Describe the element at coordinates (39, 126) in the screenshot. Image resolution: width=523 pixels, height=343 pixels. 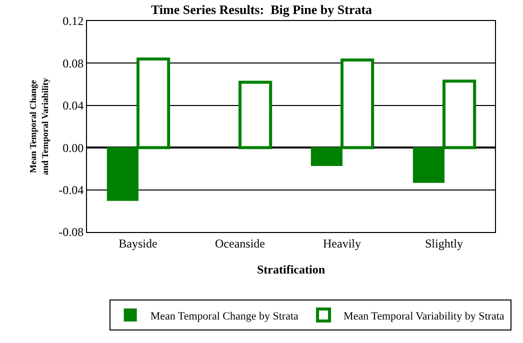
I see `y-axis-title: Mean Temporal Change and Temporal Variability` at that location.